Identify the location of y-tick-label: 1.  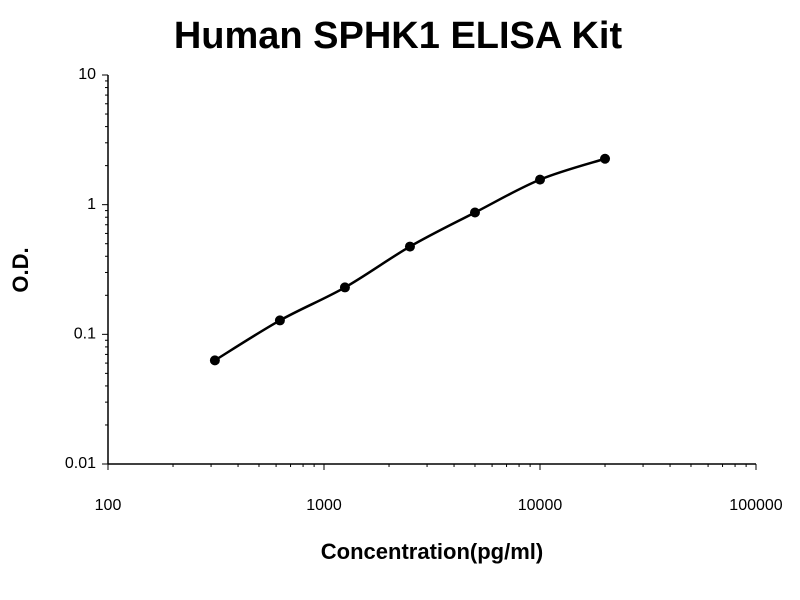
(91, 204).